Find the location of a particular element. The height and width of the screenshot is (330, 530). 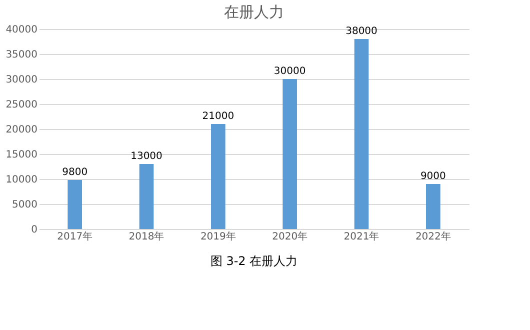

x-tick-label: 2017年 is located at coordinates (75, 236).